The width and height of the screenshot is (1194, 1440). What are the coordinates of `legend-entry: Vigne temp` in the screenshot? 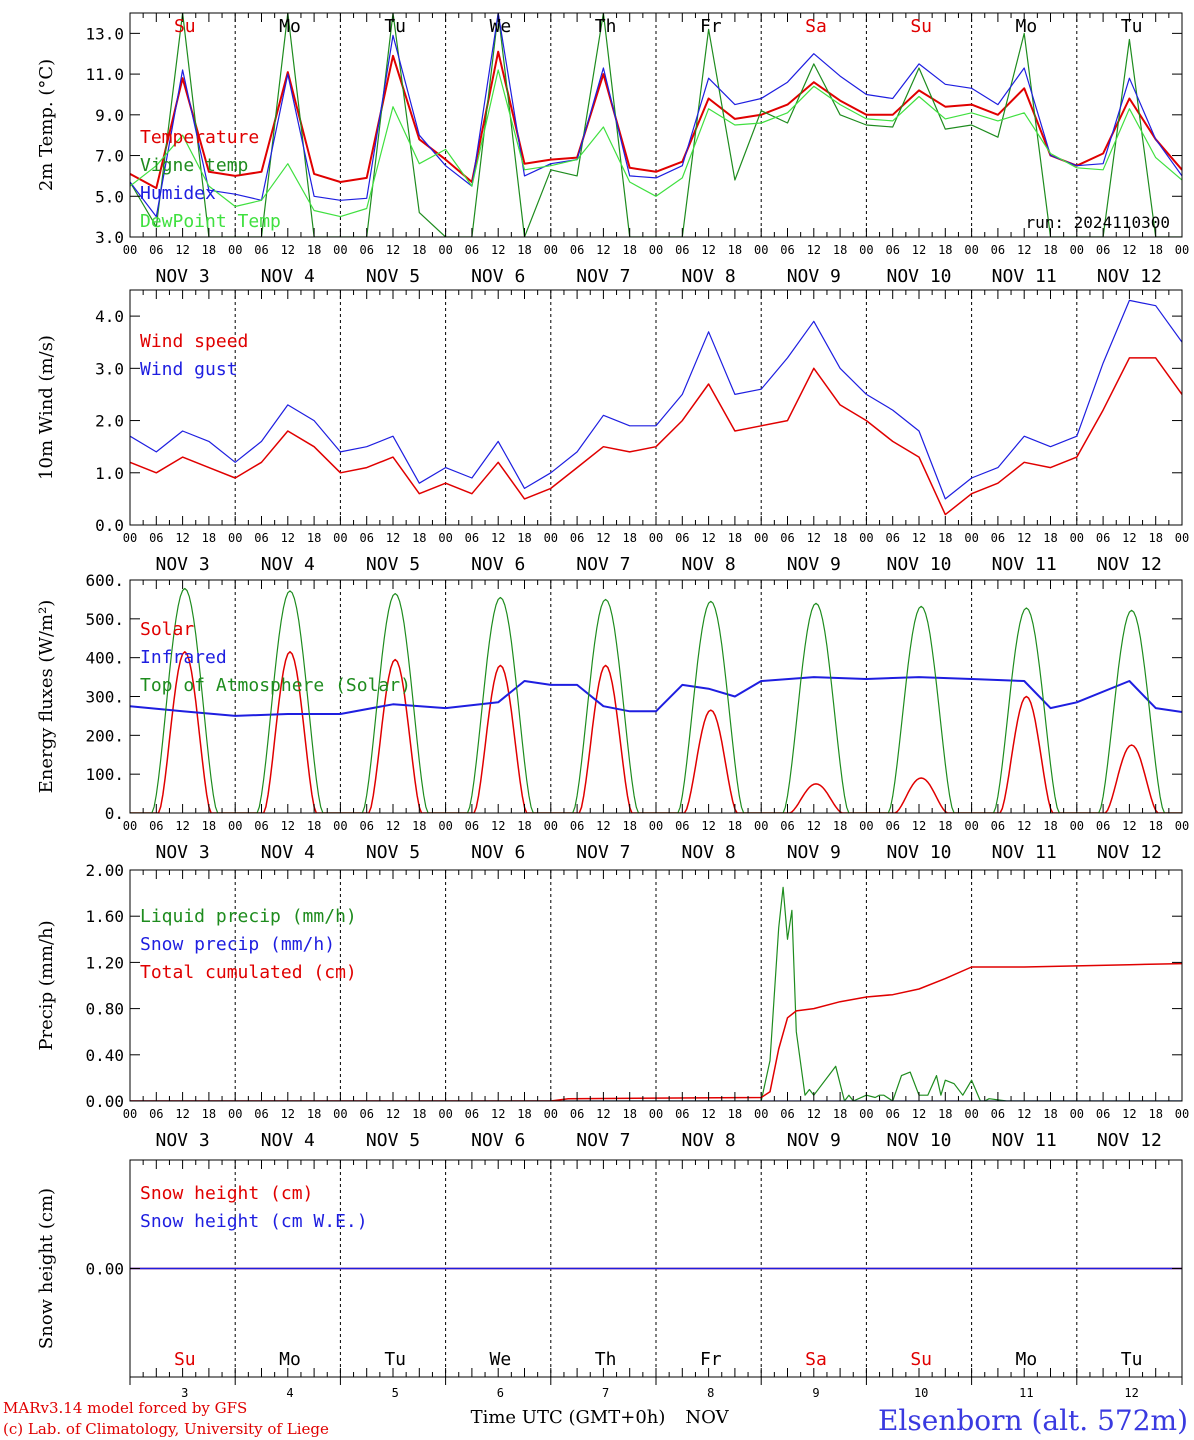 It's located at (194, 165).